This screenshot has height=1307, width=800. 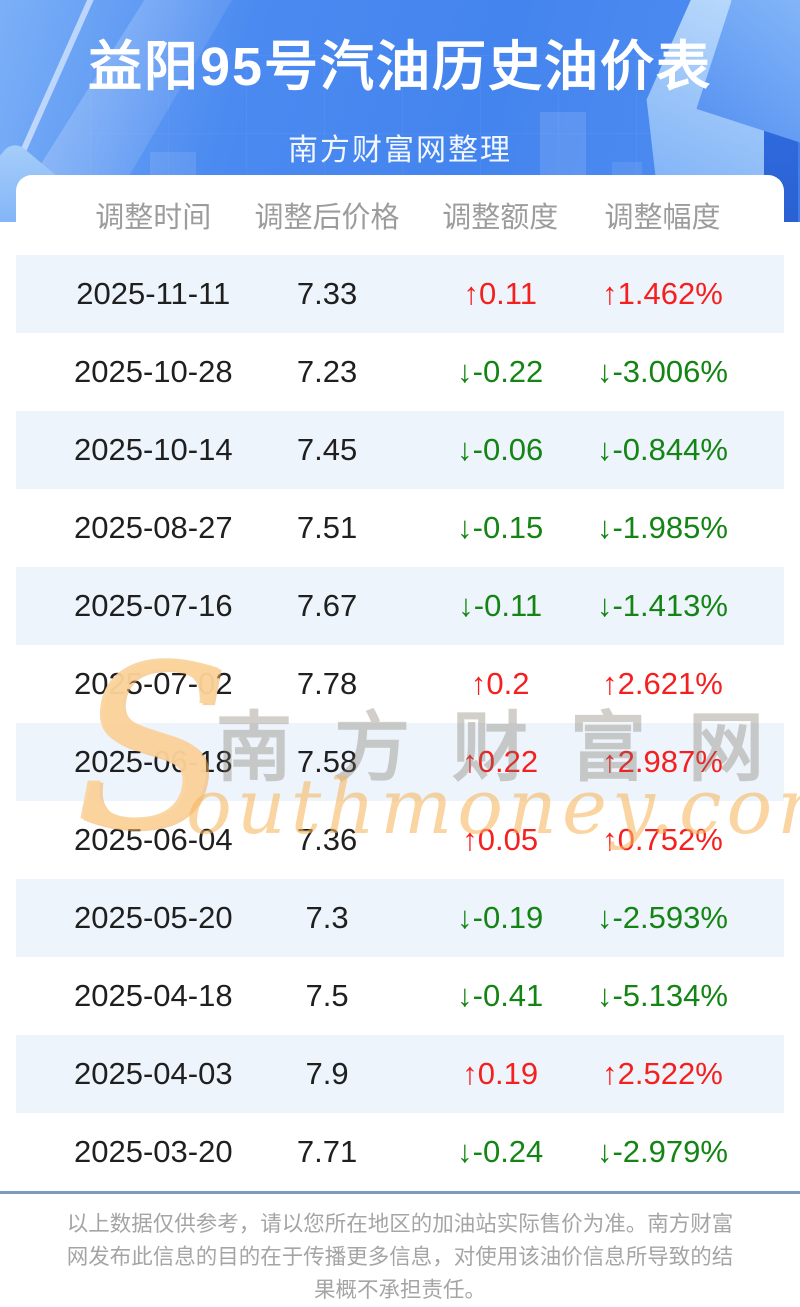 What do you see at coordinates (400, 1192) in the screenshot?
I see `footer-divider` at bounding box center [400, 1192].